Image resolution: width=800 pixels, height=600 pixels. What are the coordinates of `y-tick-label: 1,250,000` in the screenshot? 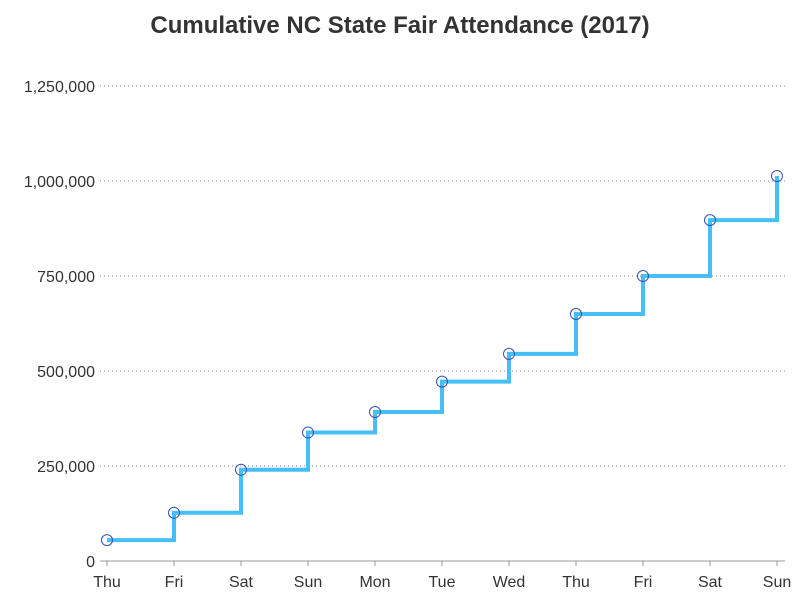 It's located at (59, 87).